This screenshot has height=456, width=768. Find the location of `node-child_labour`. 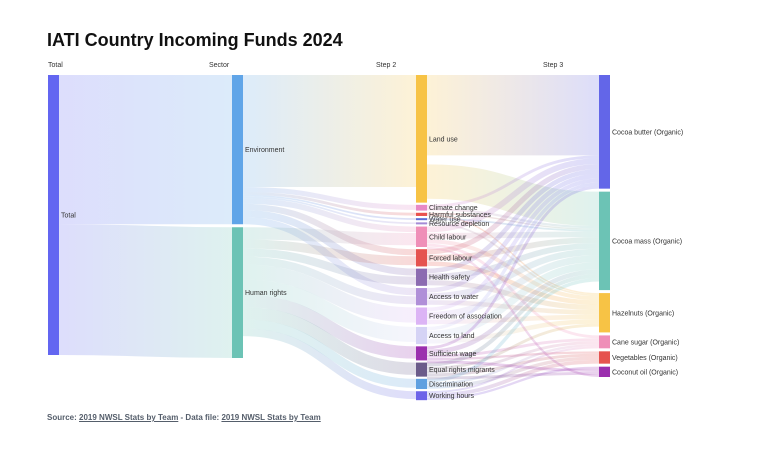

node-child_labour is located at coordinates (421, 236).